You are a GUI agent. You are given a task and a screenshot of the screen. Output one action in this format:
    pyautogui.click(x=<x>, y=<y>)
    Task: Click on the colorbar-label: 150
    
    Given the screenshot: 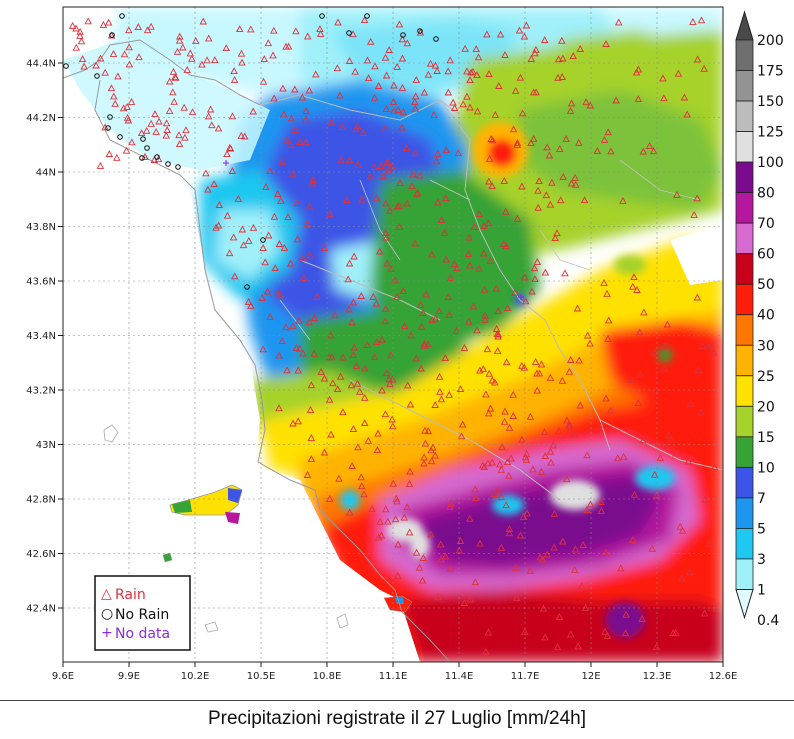 What is the action you would take?
    pyautogui.click(x=770, y=102)
    